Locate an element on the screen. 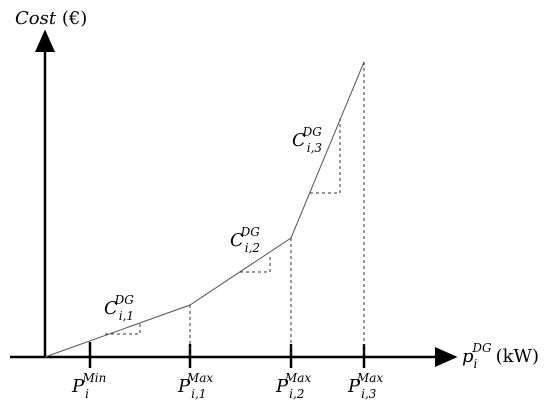 Image resolution: width=550 pixels, height=407 pixels. y-axis-label: Cost (€) is located at coordinates (51, 18).